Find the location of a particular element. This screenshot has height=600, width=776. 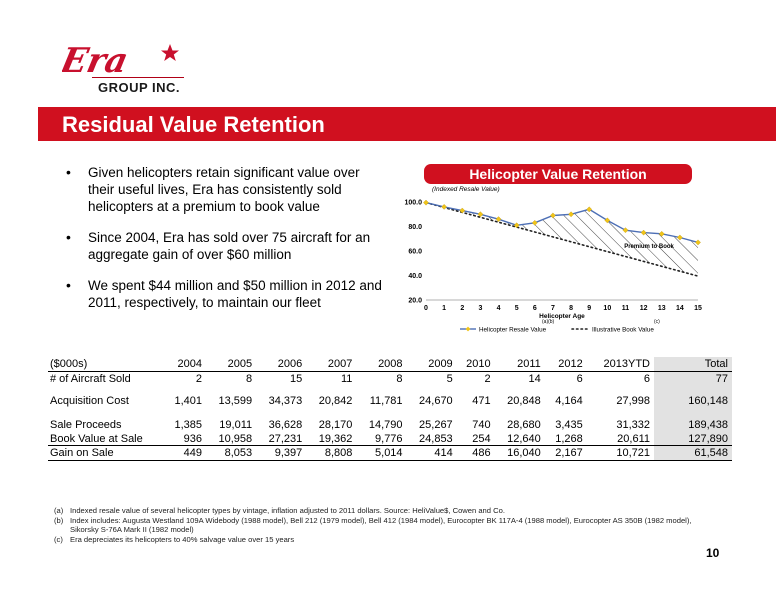

x-tick-label: 12 is located at coordinates (644, 308).